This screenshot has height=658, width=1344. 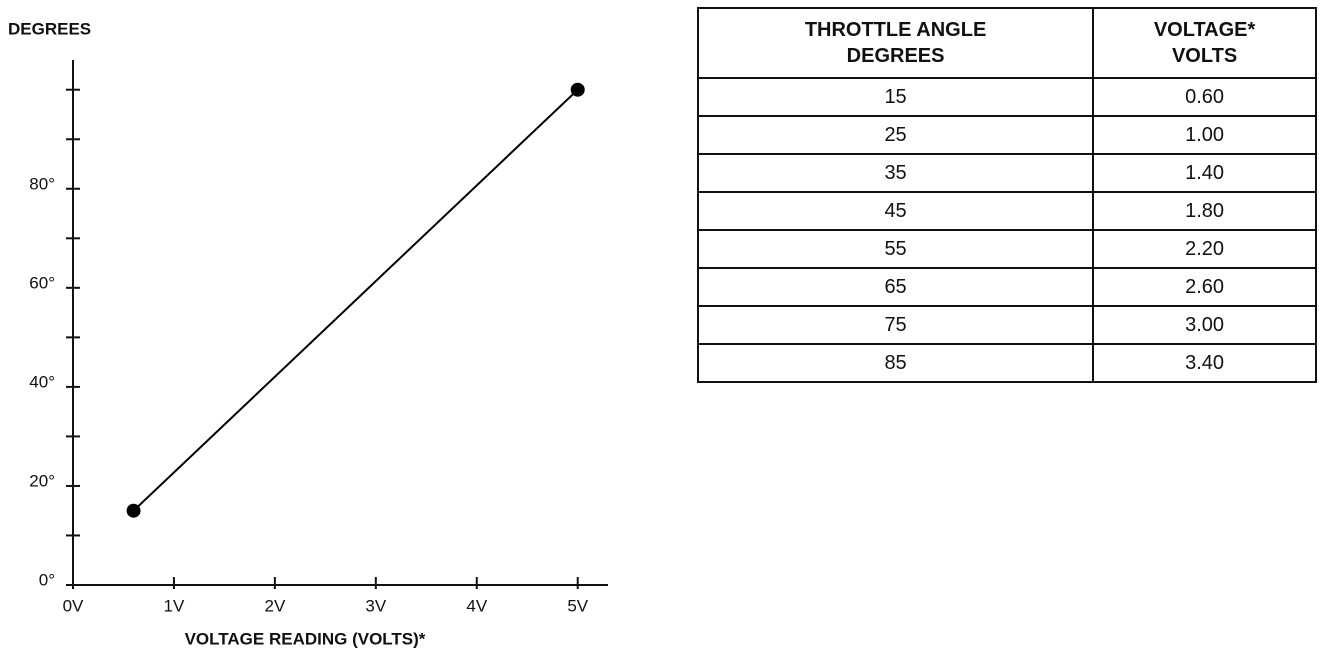 What do you see at coordinates (895, 97) in the screenshot?
I see `table-cell: 15` at bounding box center [895, 97].